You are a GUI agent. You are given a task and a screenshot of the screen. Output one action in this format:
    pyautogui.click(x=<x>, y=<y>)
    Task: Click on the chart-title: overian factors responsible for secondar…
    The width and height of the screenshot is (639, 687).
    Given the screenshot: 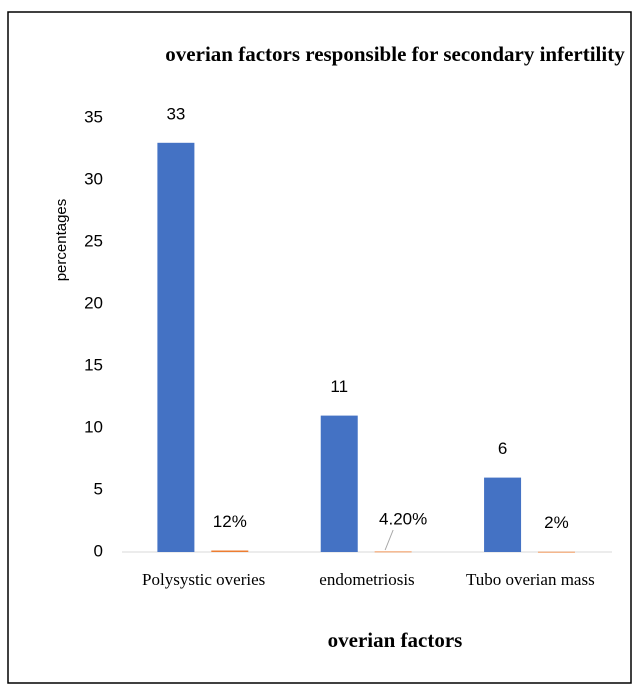 What is the action you would take?
    pyautogui.click(x=395, y=54)
    